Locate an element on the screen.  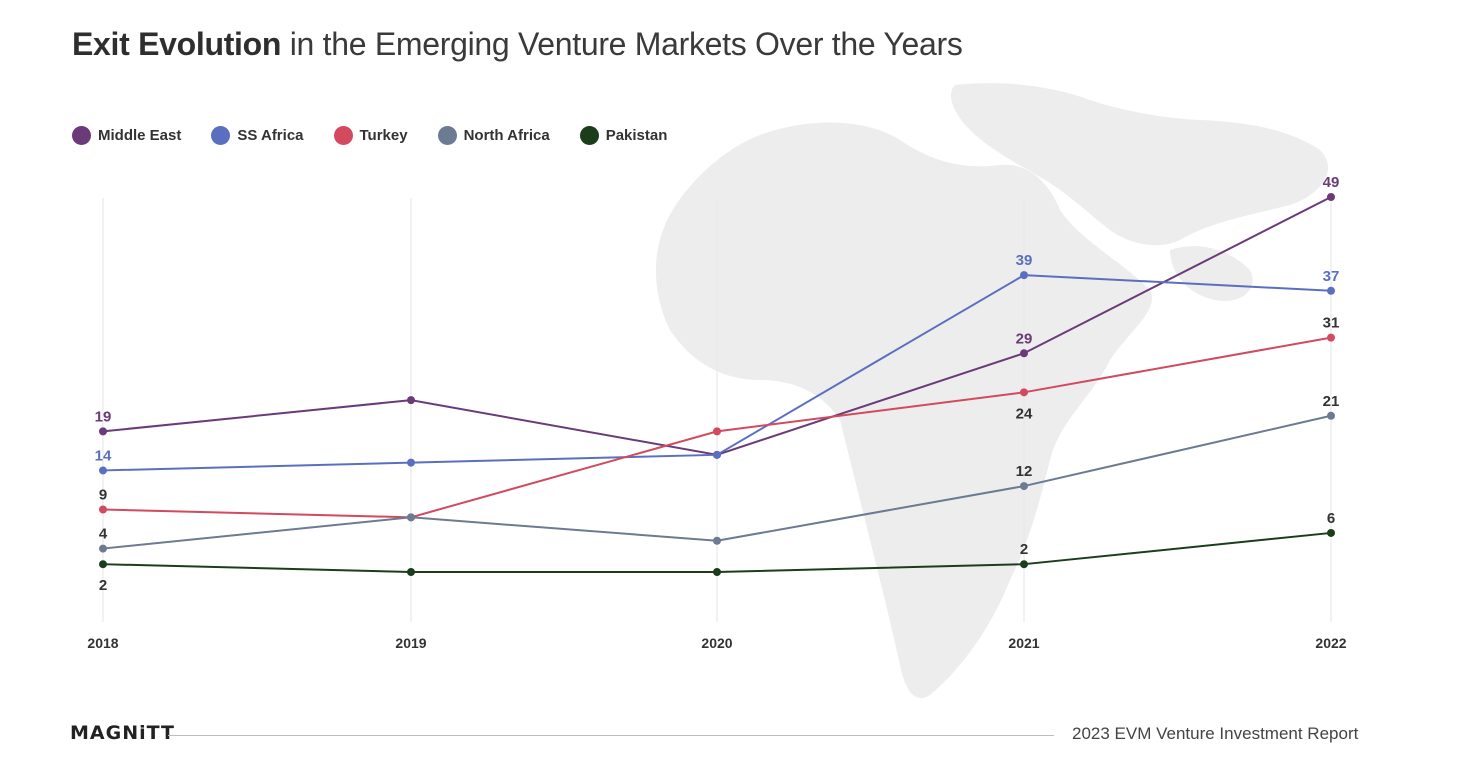
legend-item: Turkey is located at coordinates (370, 135).